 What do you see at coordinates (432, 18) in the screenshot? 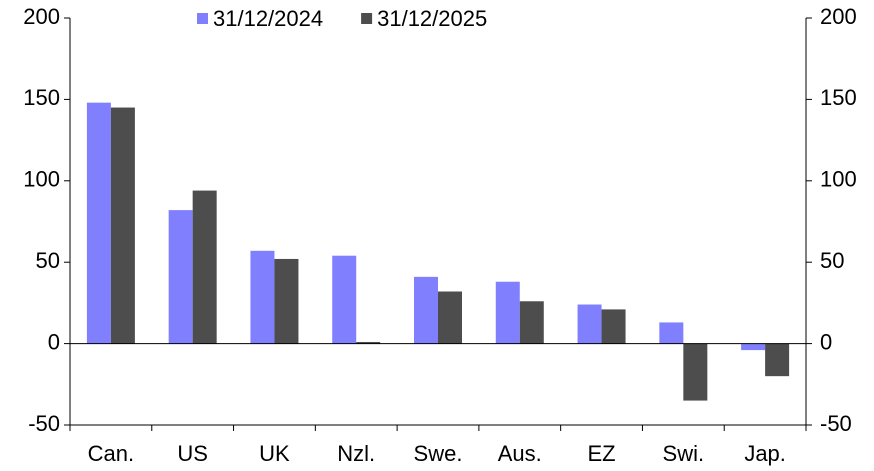
I see `legend-label: 31/12/2025` at bounding box center [432, 18].